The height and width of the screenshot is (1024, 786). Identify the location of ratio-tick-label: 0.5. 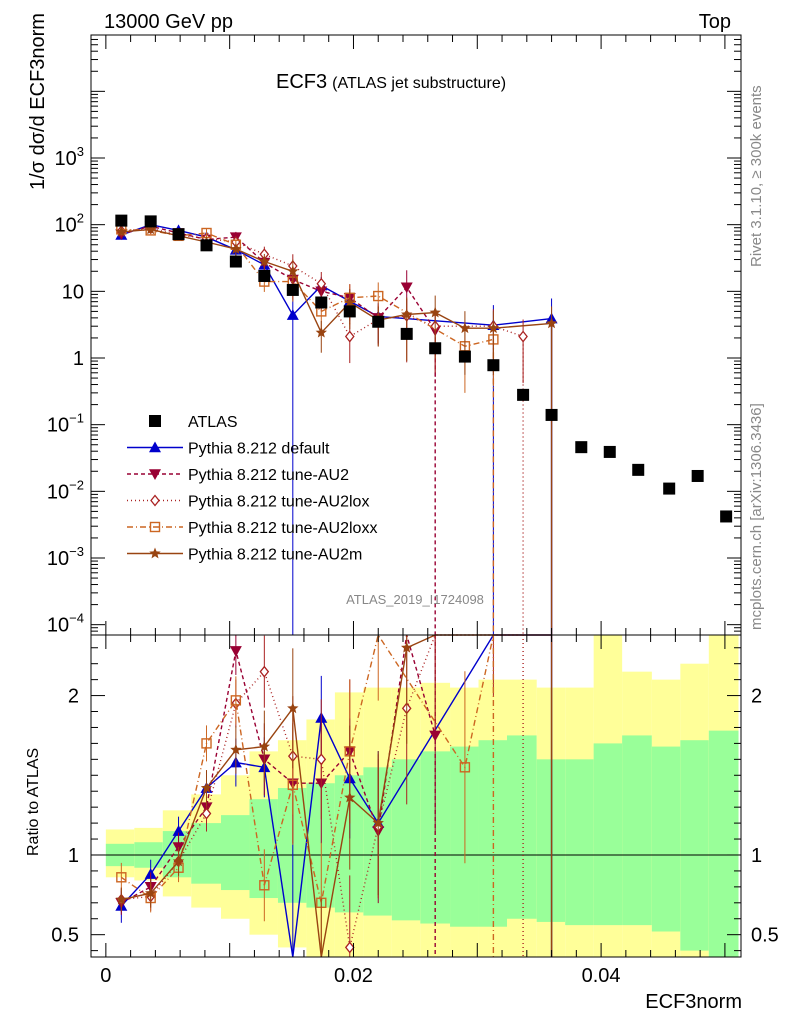
(65, 936).